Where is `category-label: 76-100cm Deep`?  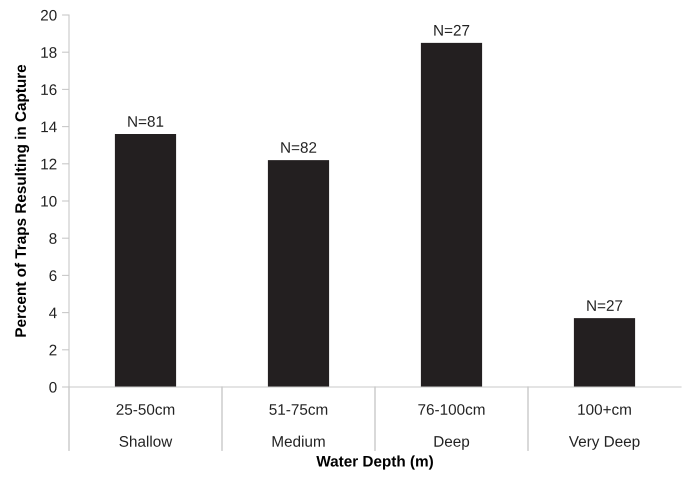 category-label: 76-100cm Deep is located at coordinates (451, 427).